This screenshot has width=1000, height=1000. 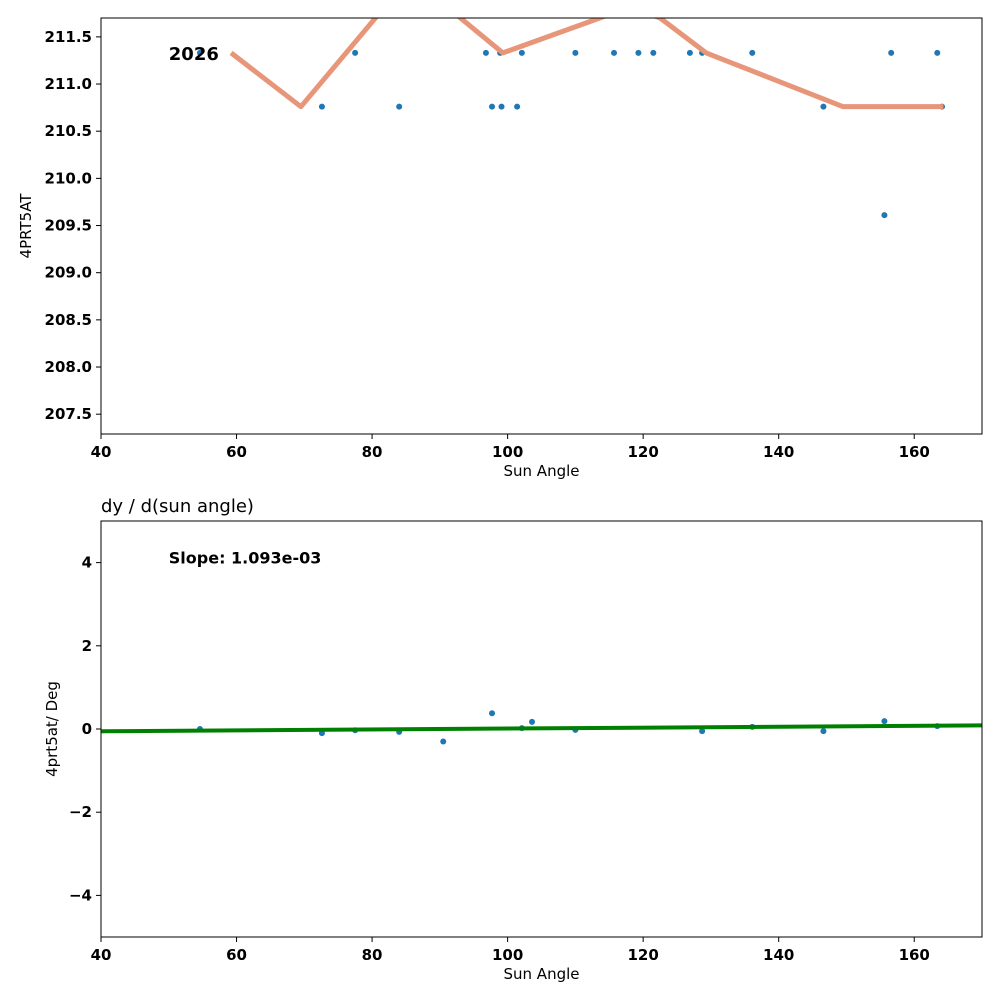 What do you see at coordinates (52, 729) in the screenshot?
I see `y-axis-label: 4prt5at/ Deg` at bounding box center [52, 729].